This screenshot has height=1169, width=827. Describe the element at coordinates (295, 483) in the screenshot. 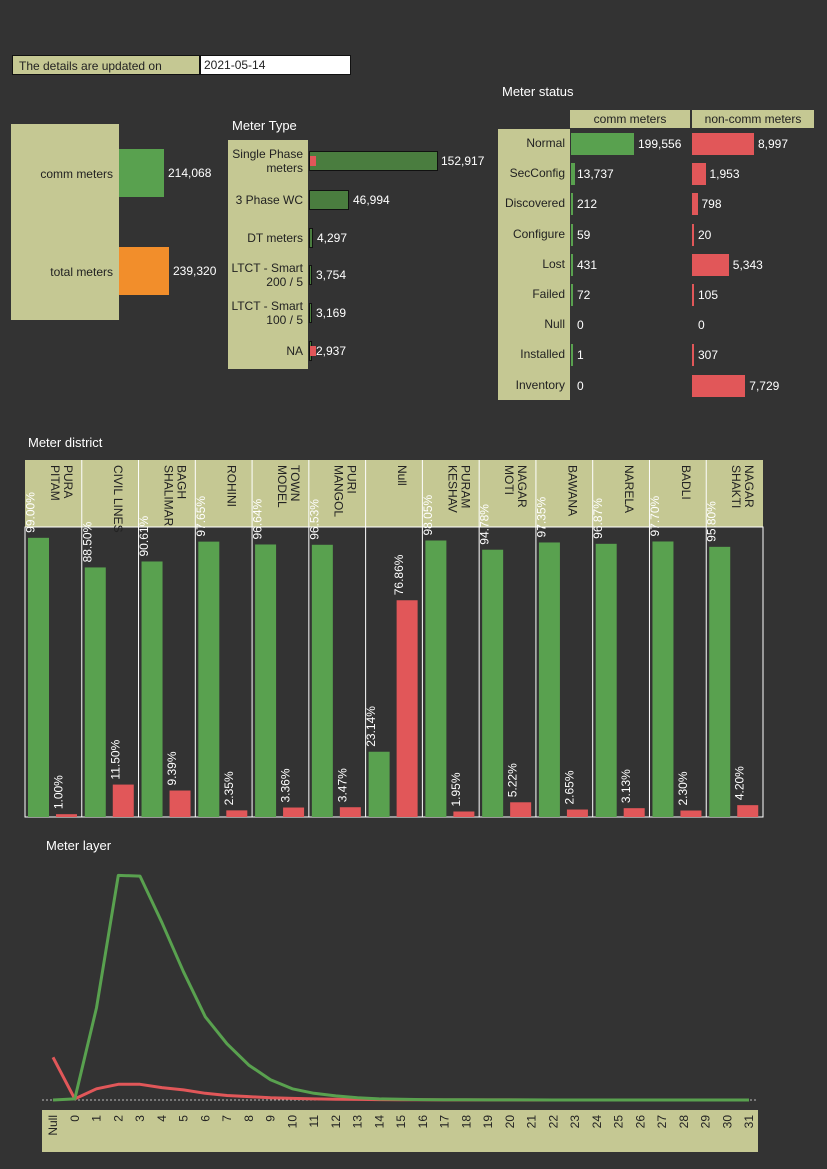

I see `district-category-label: TOWN` at that location.